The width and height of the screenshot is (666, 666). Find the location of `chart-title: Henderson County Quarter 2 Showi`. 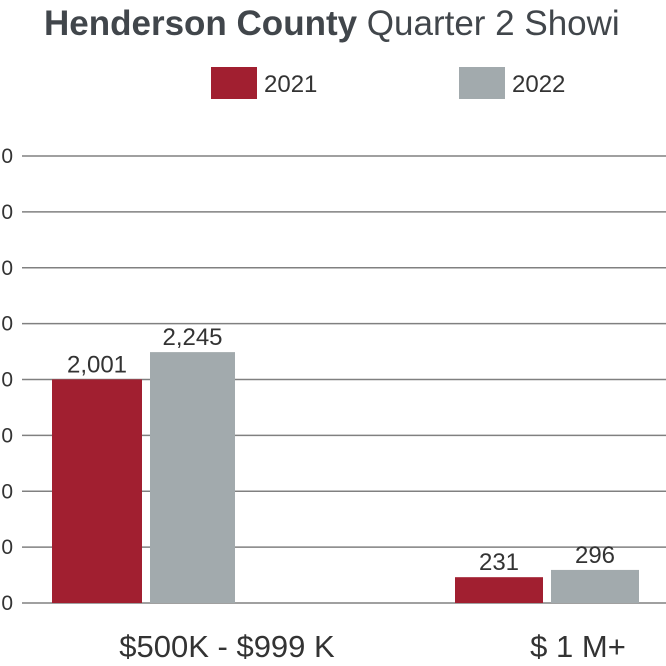

chart-title: Henderson County Quarter 2 Showi is located at coordinates (332, 23).